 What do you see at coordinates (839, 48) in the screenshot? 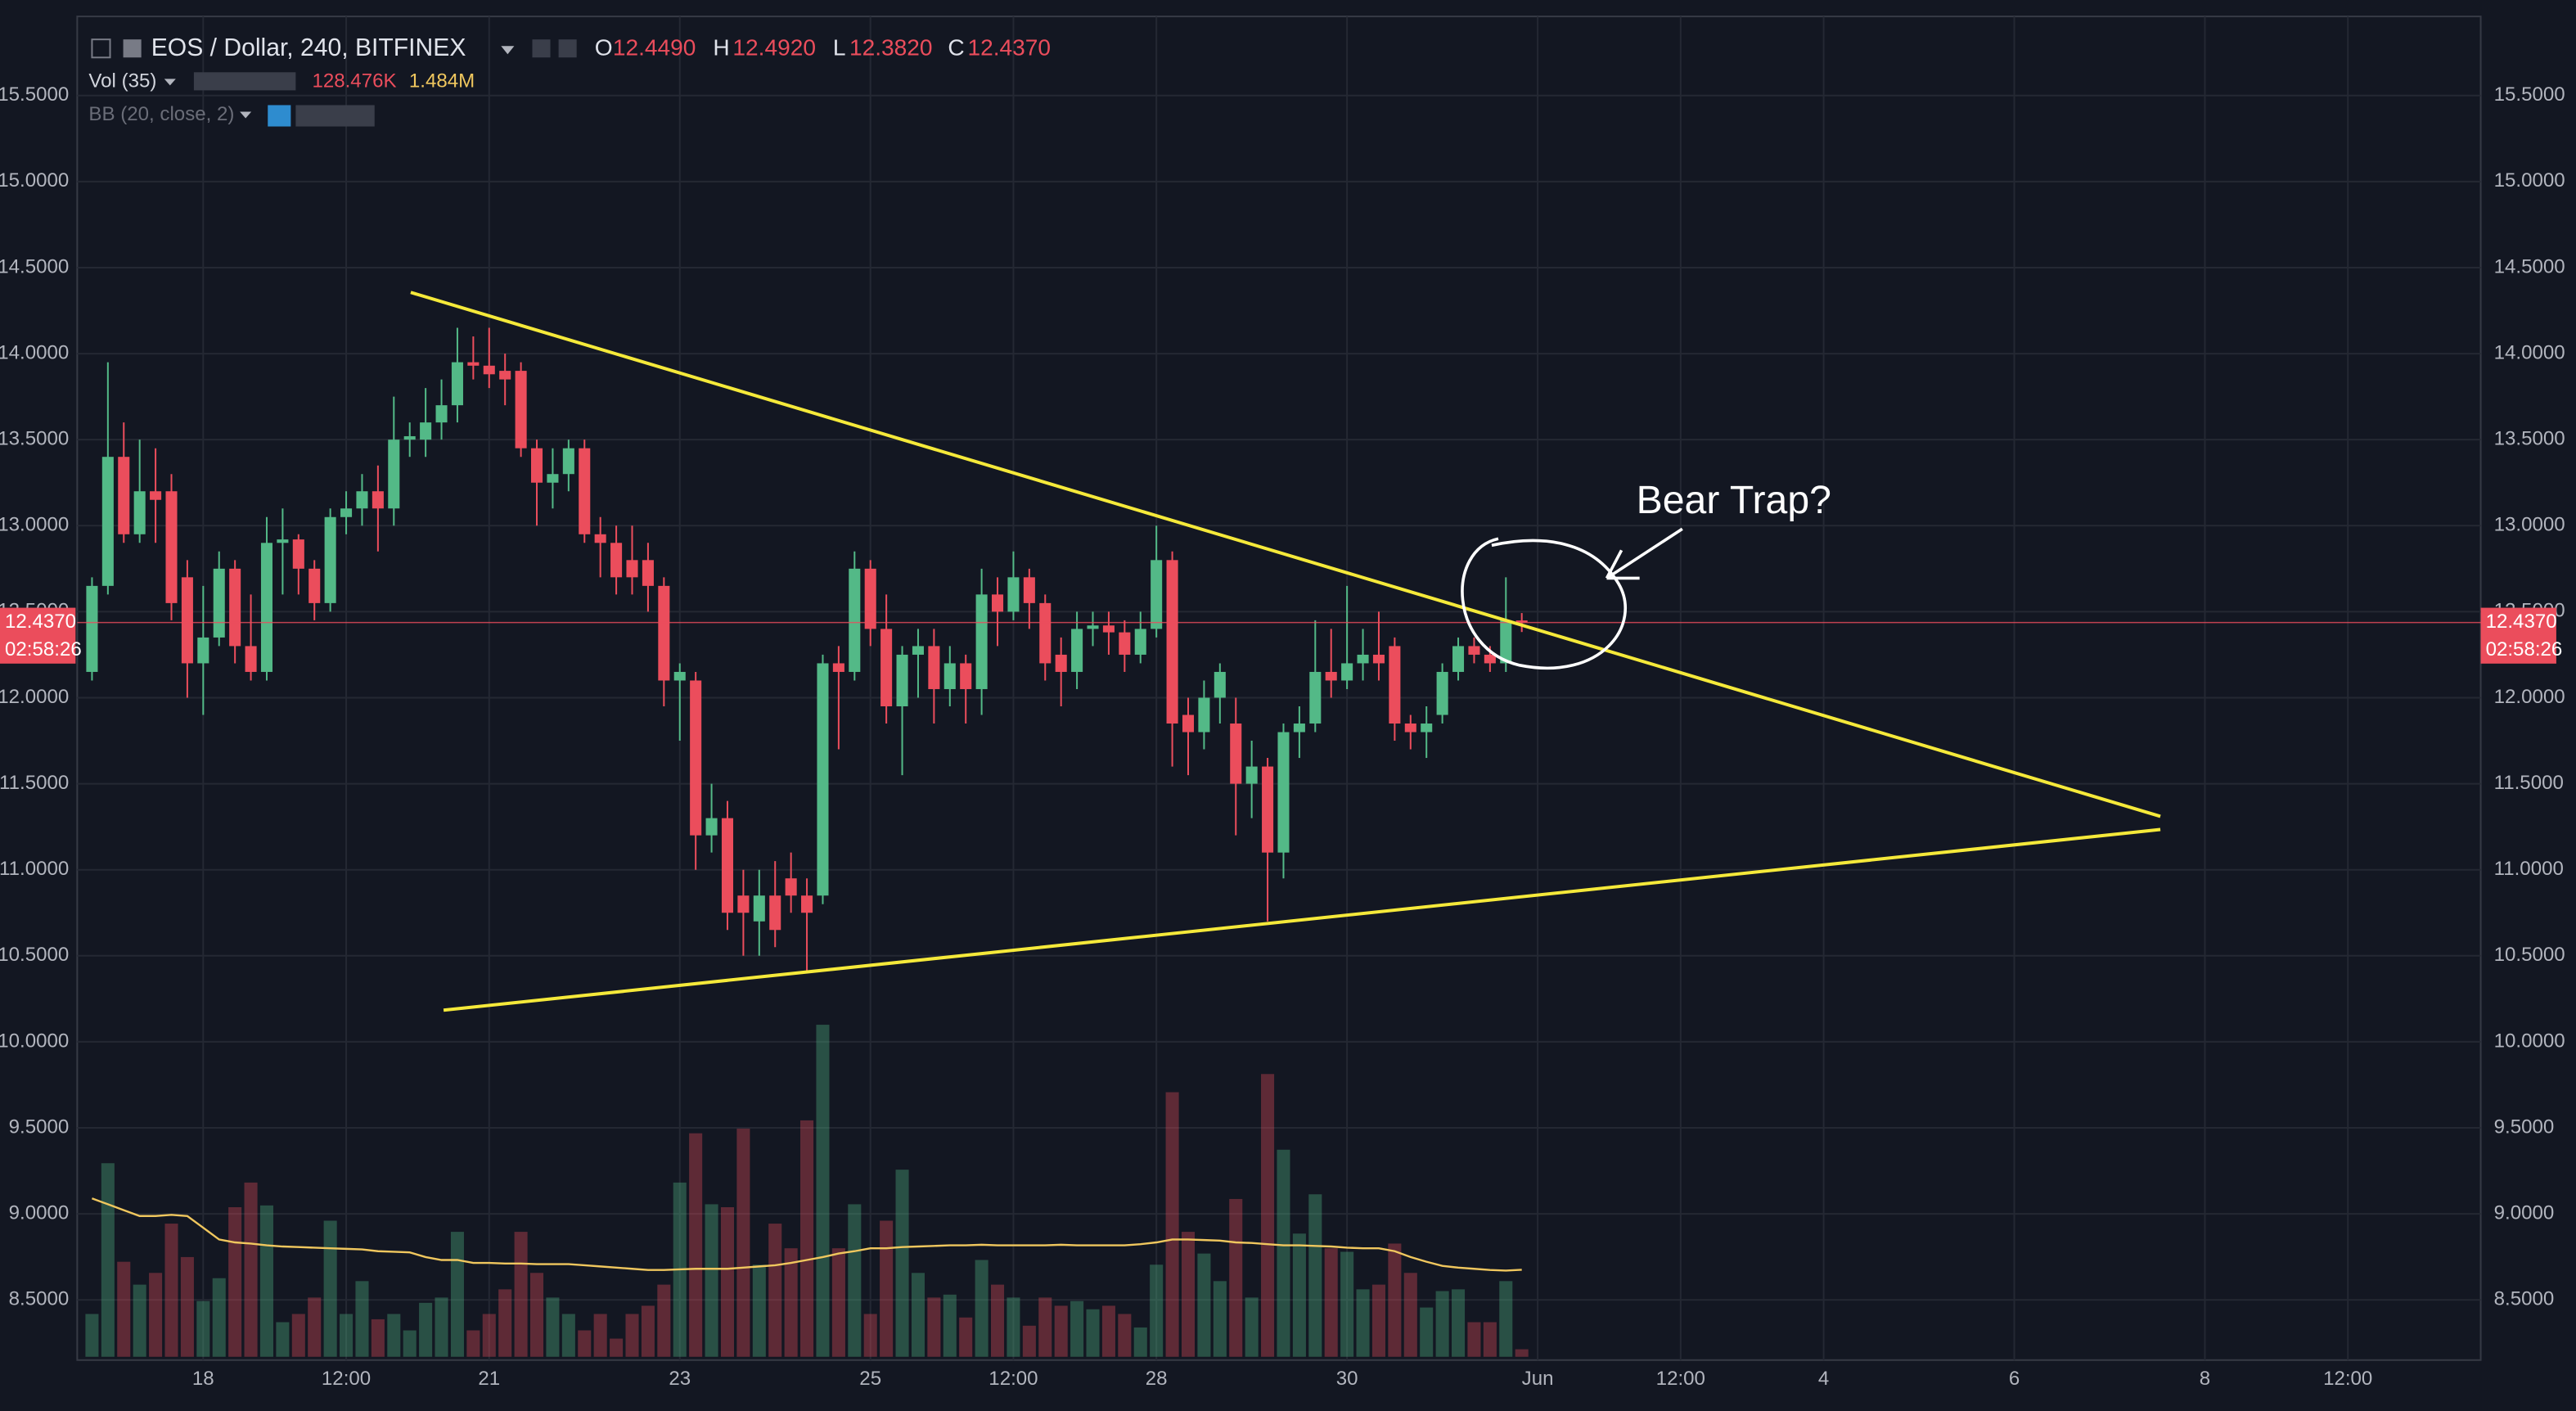
I see `ohlc-label: L` at bounding box center [839, 48].